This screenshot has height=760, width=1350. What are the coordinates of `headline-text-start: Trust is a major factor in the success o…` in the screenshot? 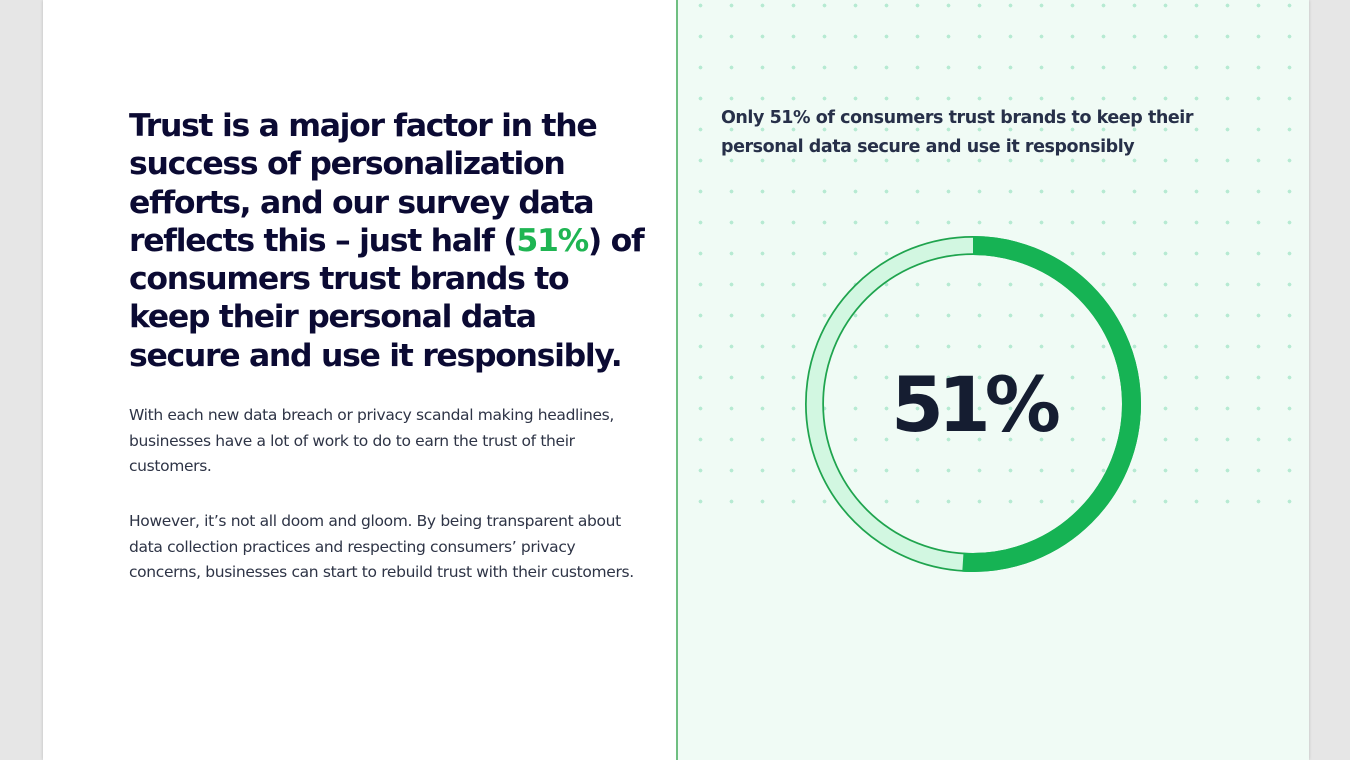 It's located at (363, 183).